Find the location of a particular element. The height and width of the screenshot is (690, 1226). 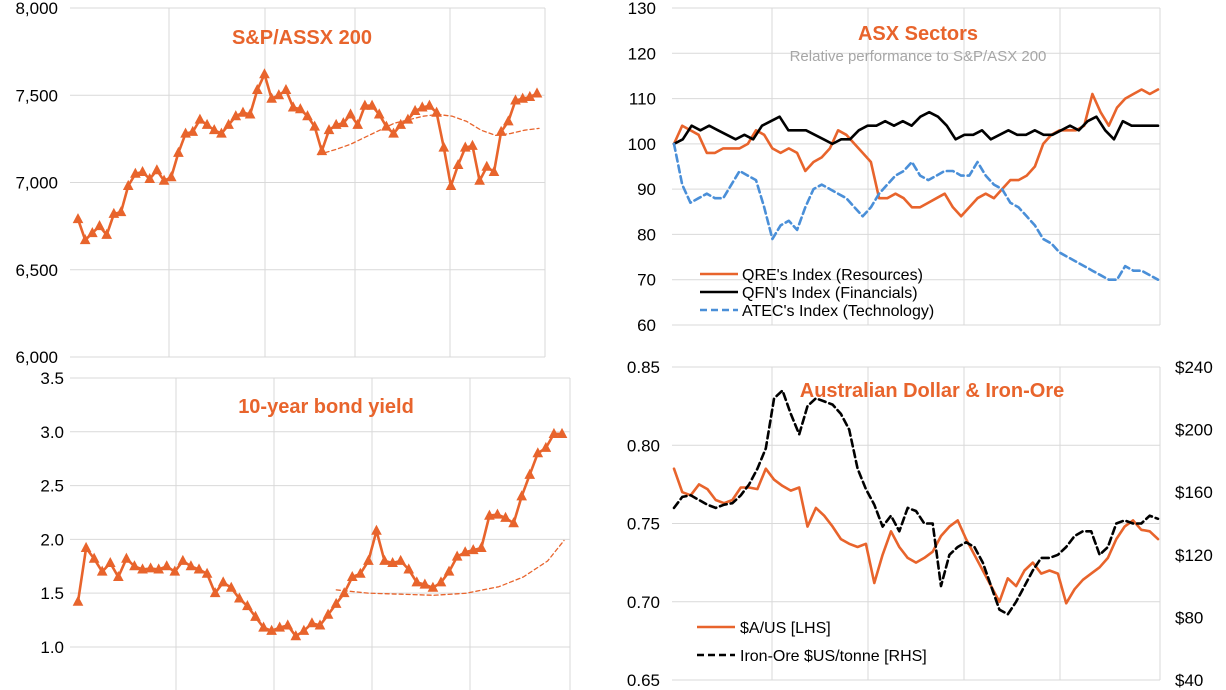

asx200-ytick-label: 8,000 is located at coordinates (36, 9).